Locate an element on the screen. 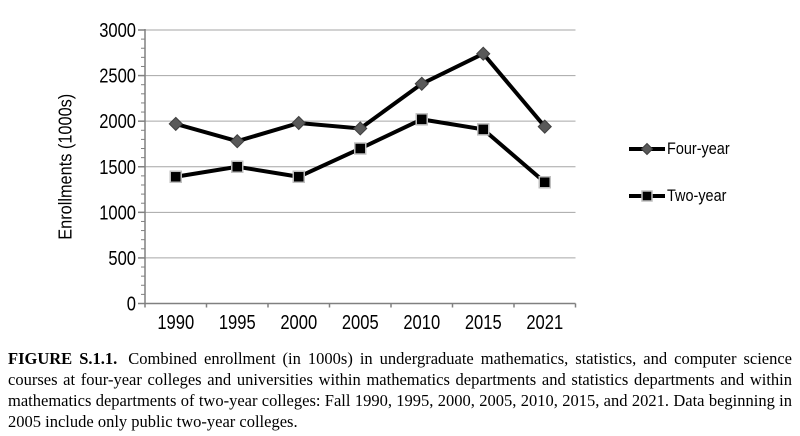  x-tick-label: 2015 is located at coordinates (483, 323).